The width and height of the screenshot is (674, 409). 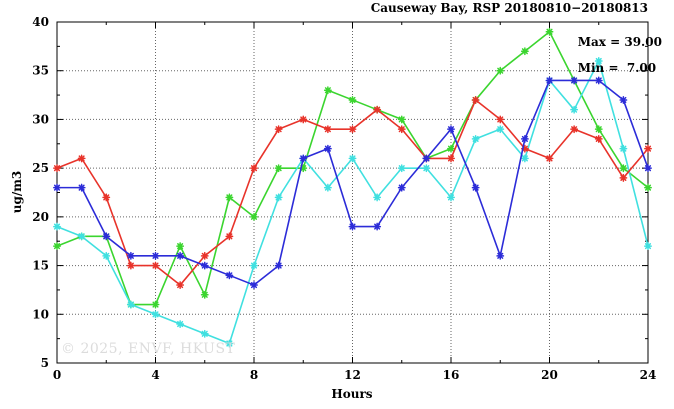 I want to click on svg-text: 16, so click(x=451, y=375).